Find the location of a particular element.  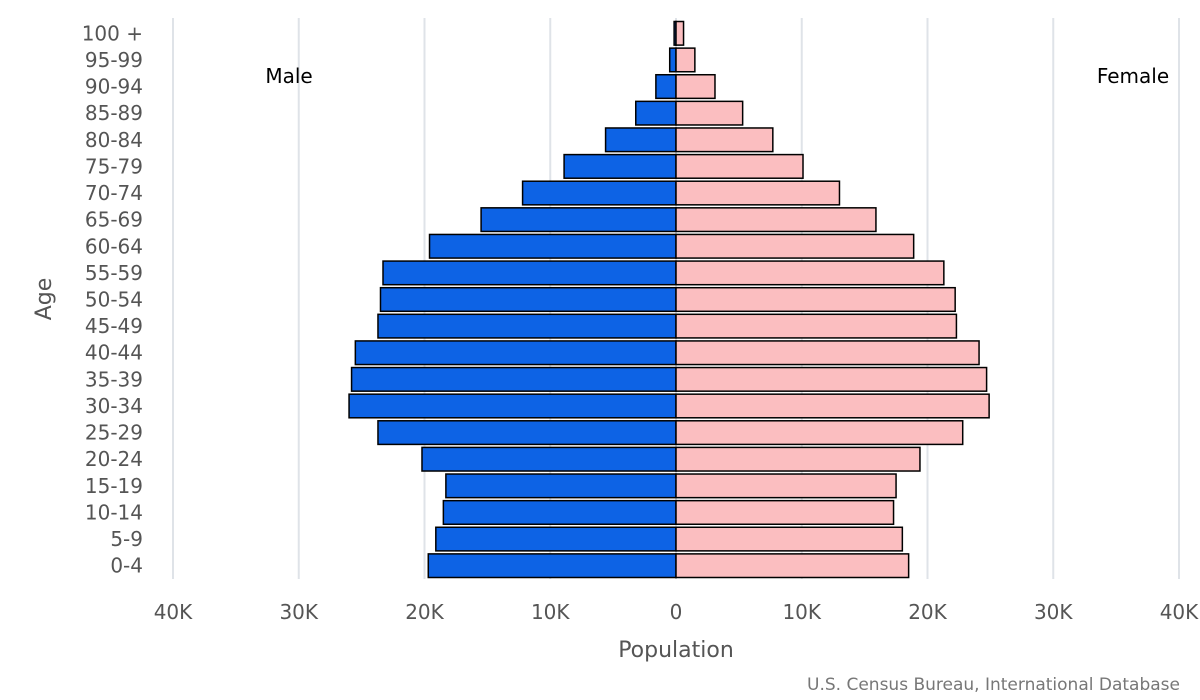

y-tick-label: 95-99 is located at coordinates (114, 60).